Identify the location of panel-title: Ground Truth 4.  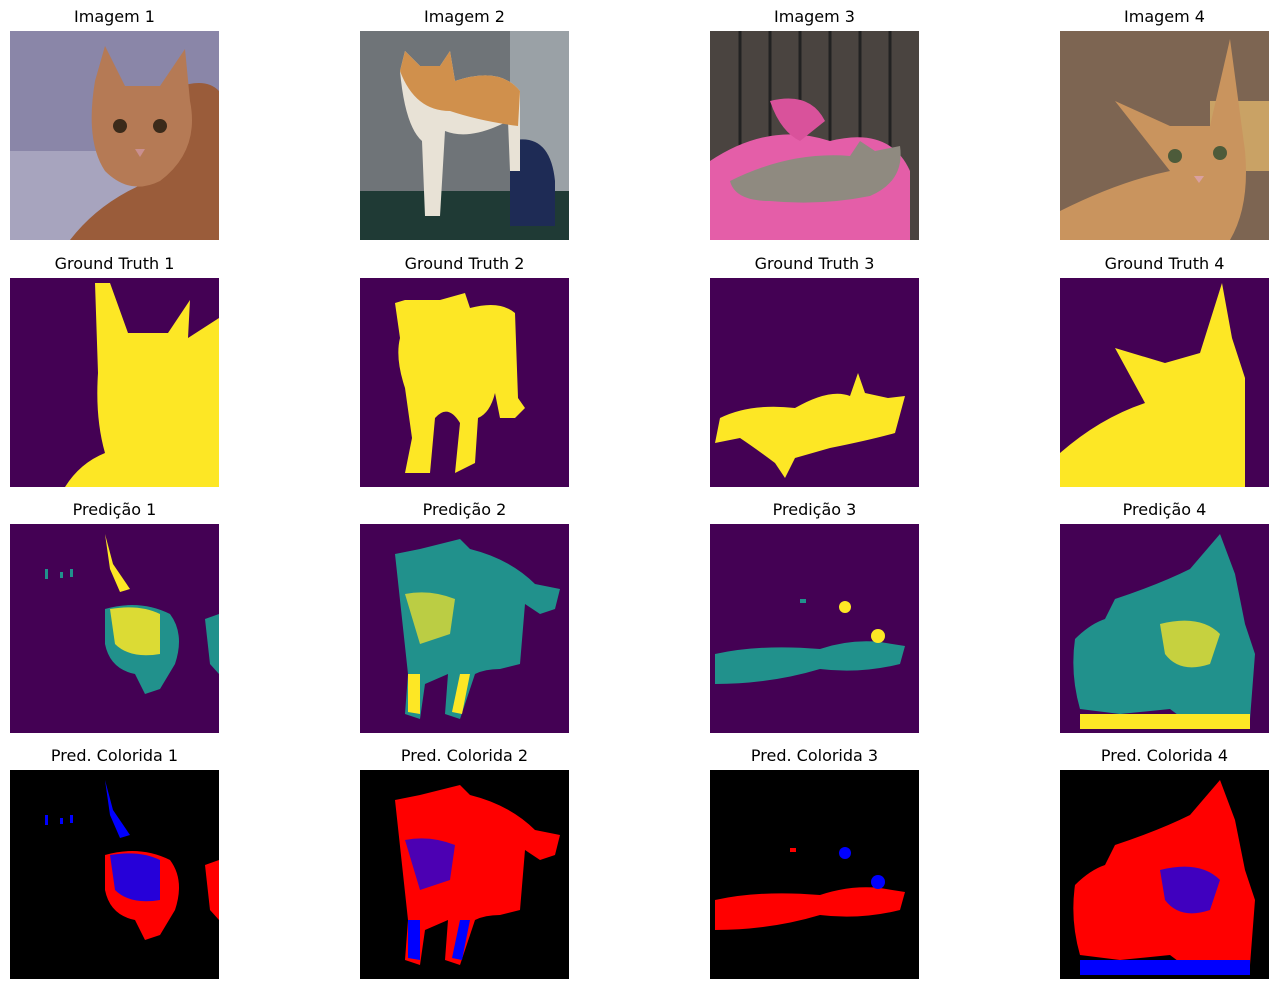
(1164, 263).